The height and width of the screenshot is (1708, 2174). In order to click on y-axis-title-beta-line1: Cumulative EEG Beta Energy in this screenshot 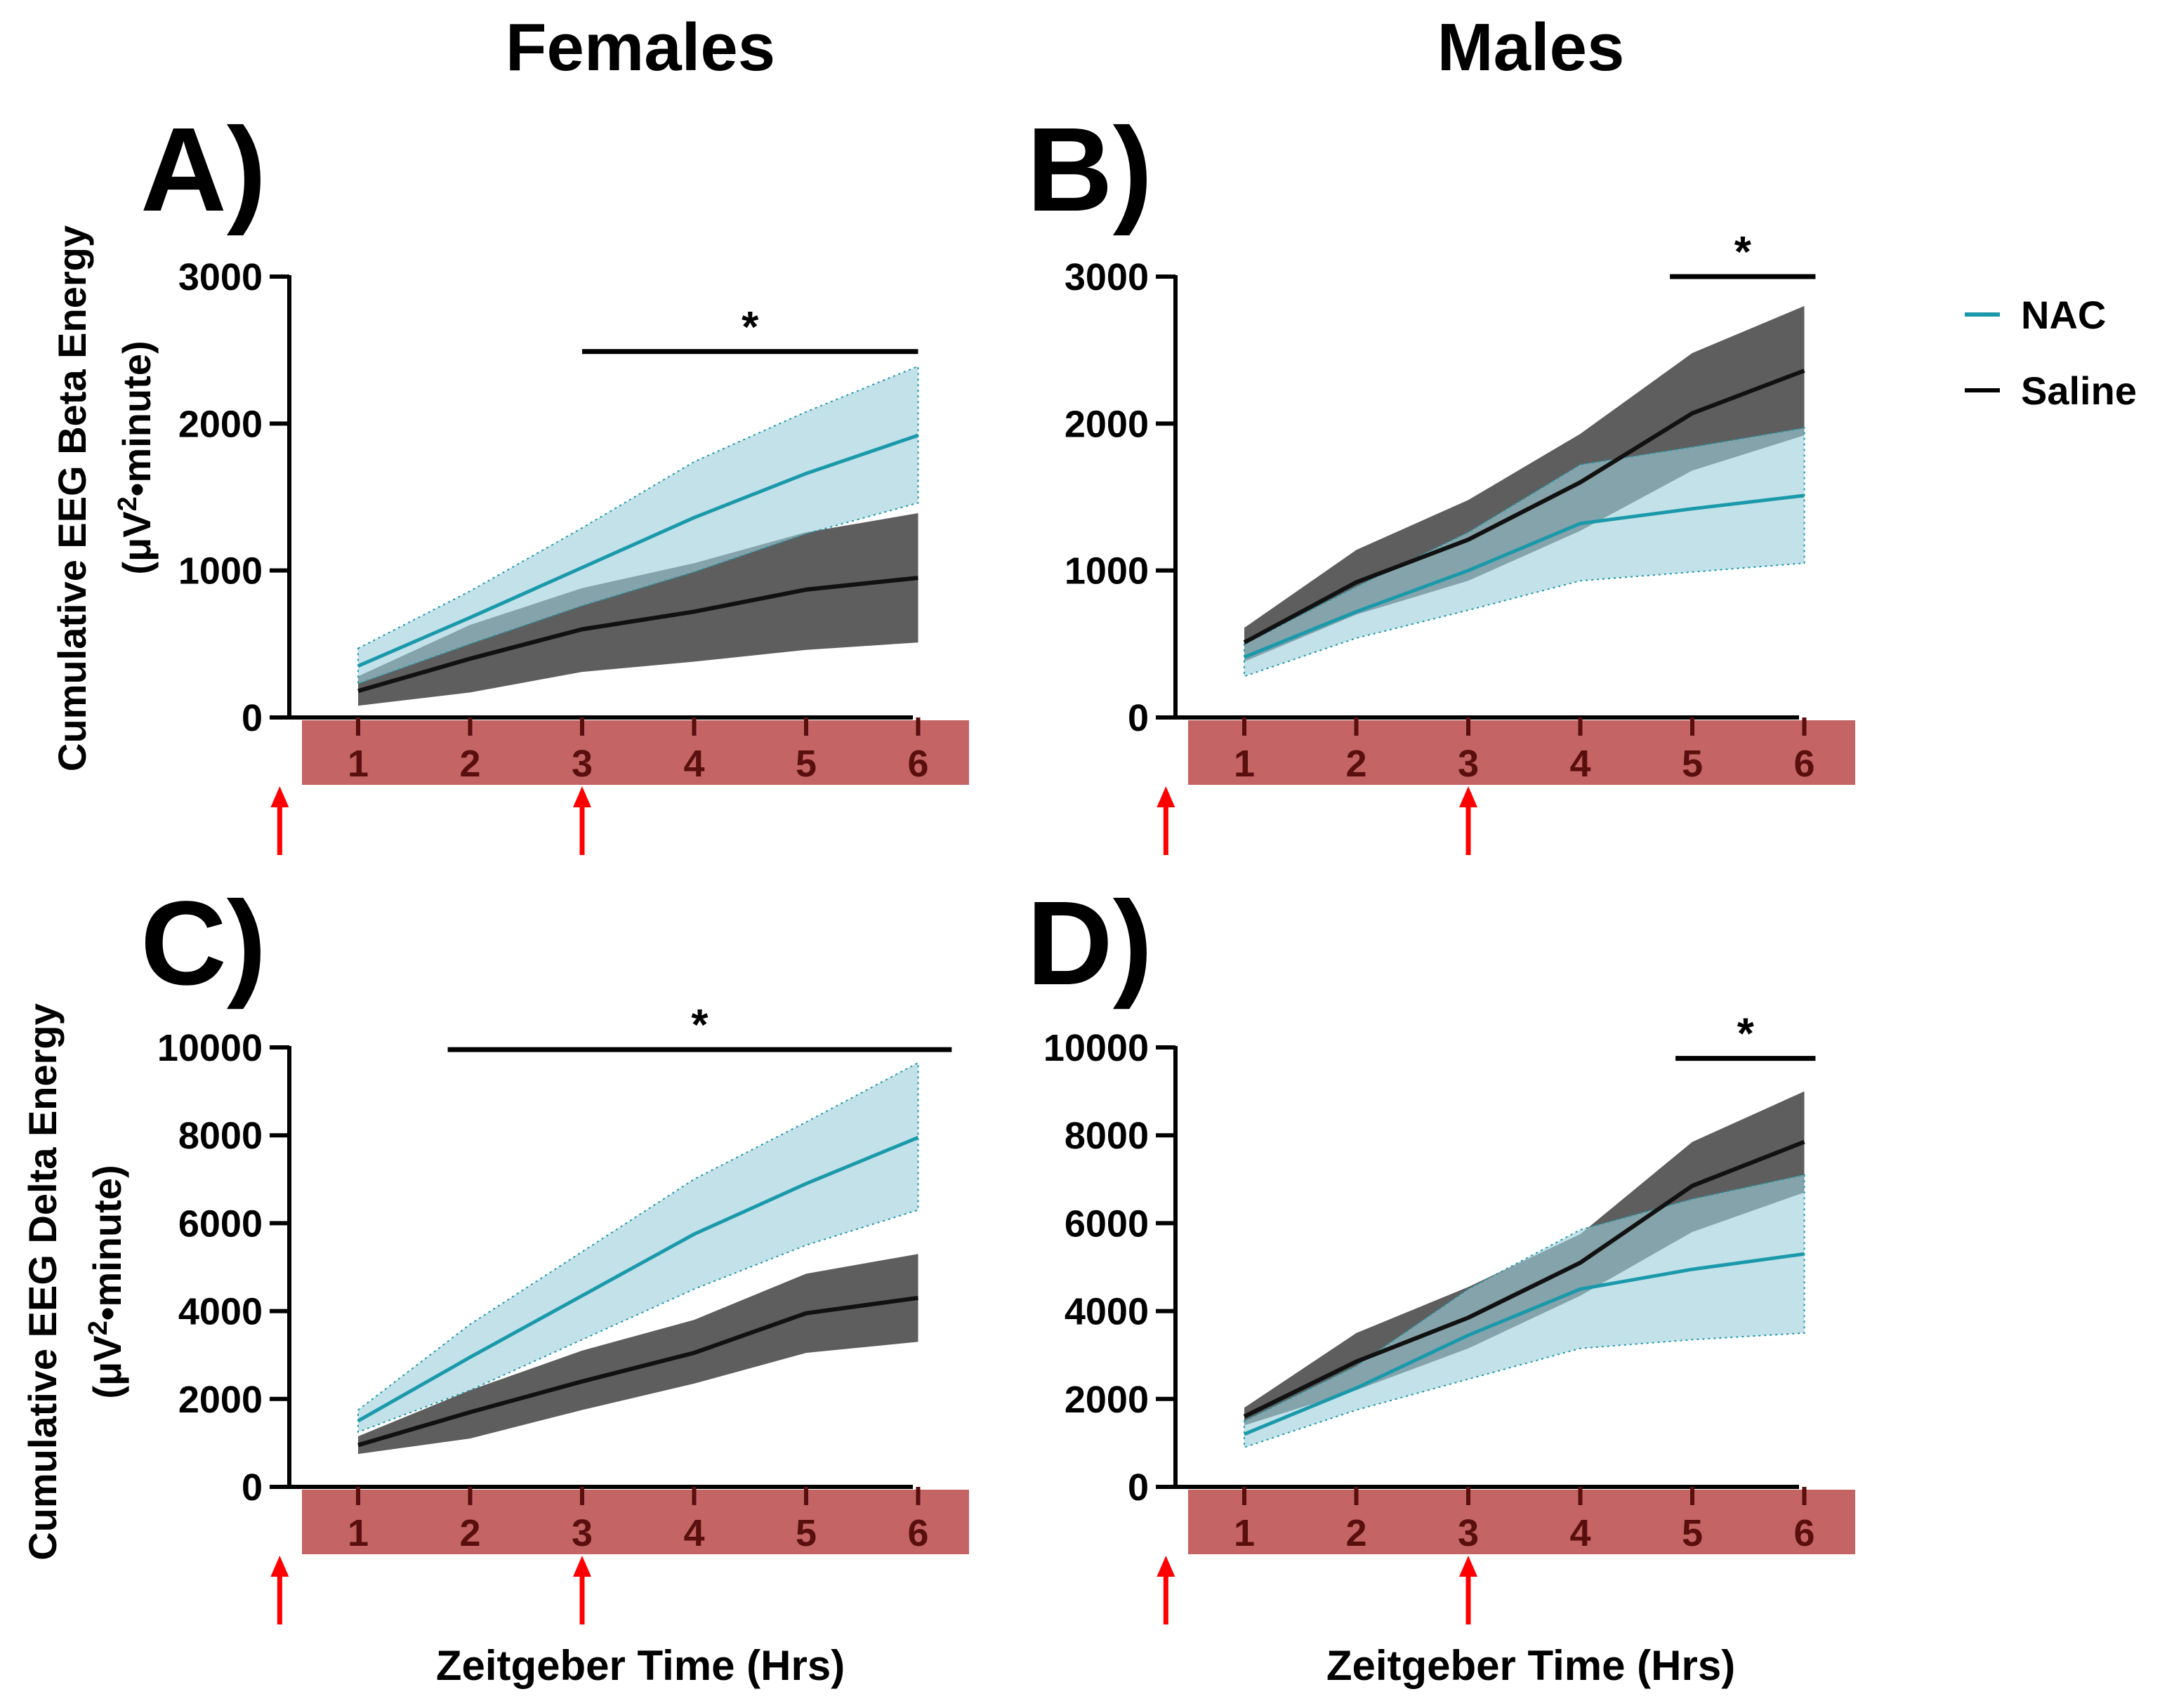, I will do `click(72, 499)`.